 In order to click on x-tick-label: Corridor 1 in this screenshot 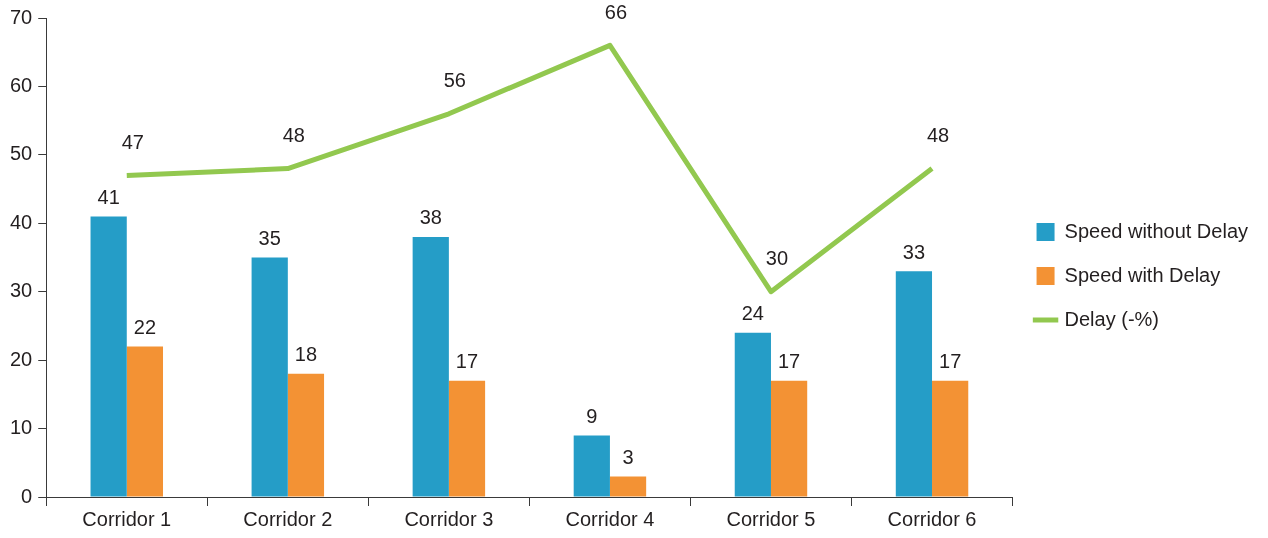, I will do `click(127, 518)`.